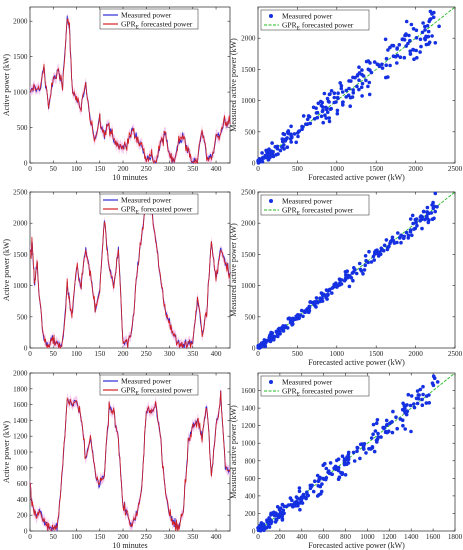  What do you see at coordinates (157, 210) in the screenshot?
I see `legend-forecast-label: GPRE forecasted power` at bounding box center [157, 210].